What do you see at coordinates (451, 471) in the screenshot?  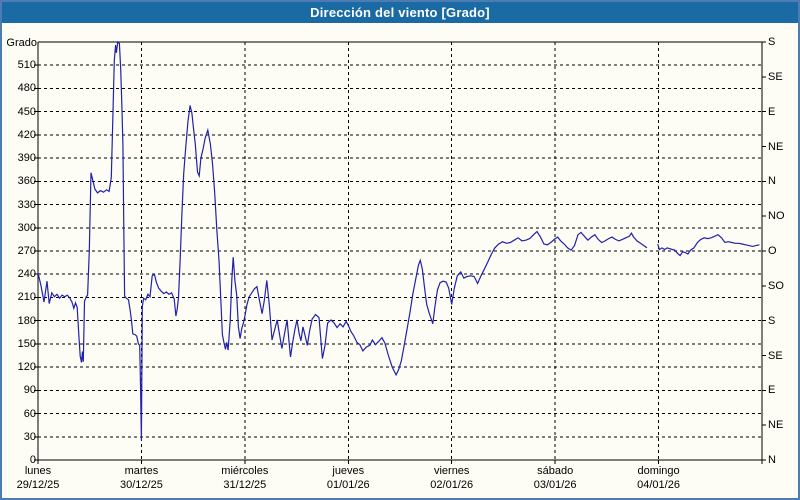 I see `x-axis-weekday-label: viernes` at bounding box center [451, 471].